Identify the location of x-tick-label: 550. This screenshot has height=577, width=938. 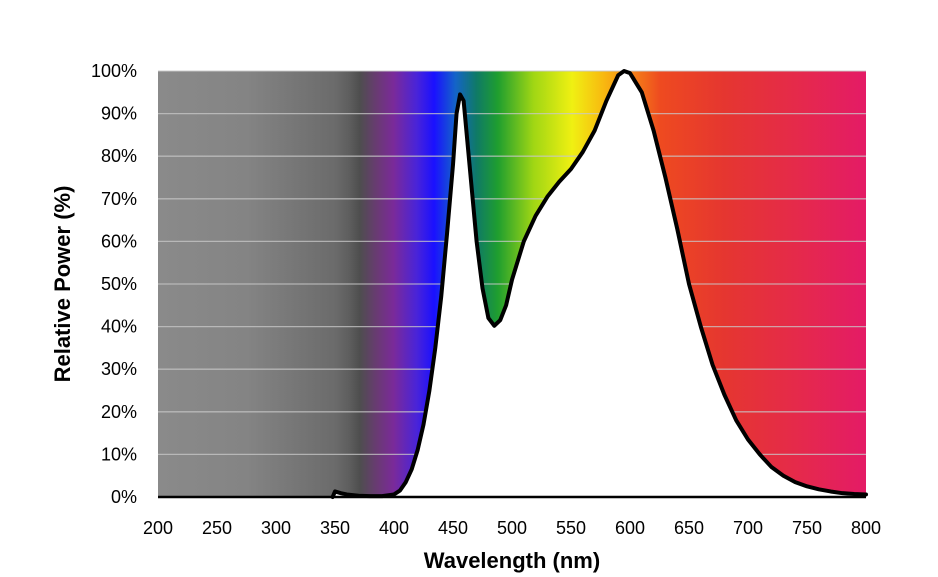
(571, 528).